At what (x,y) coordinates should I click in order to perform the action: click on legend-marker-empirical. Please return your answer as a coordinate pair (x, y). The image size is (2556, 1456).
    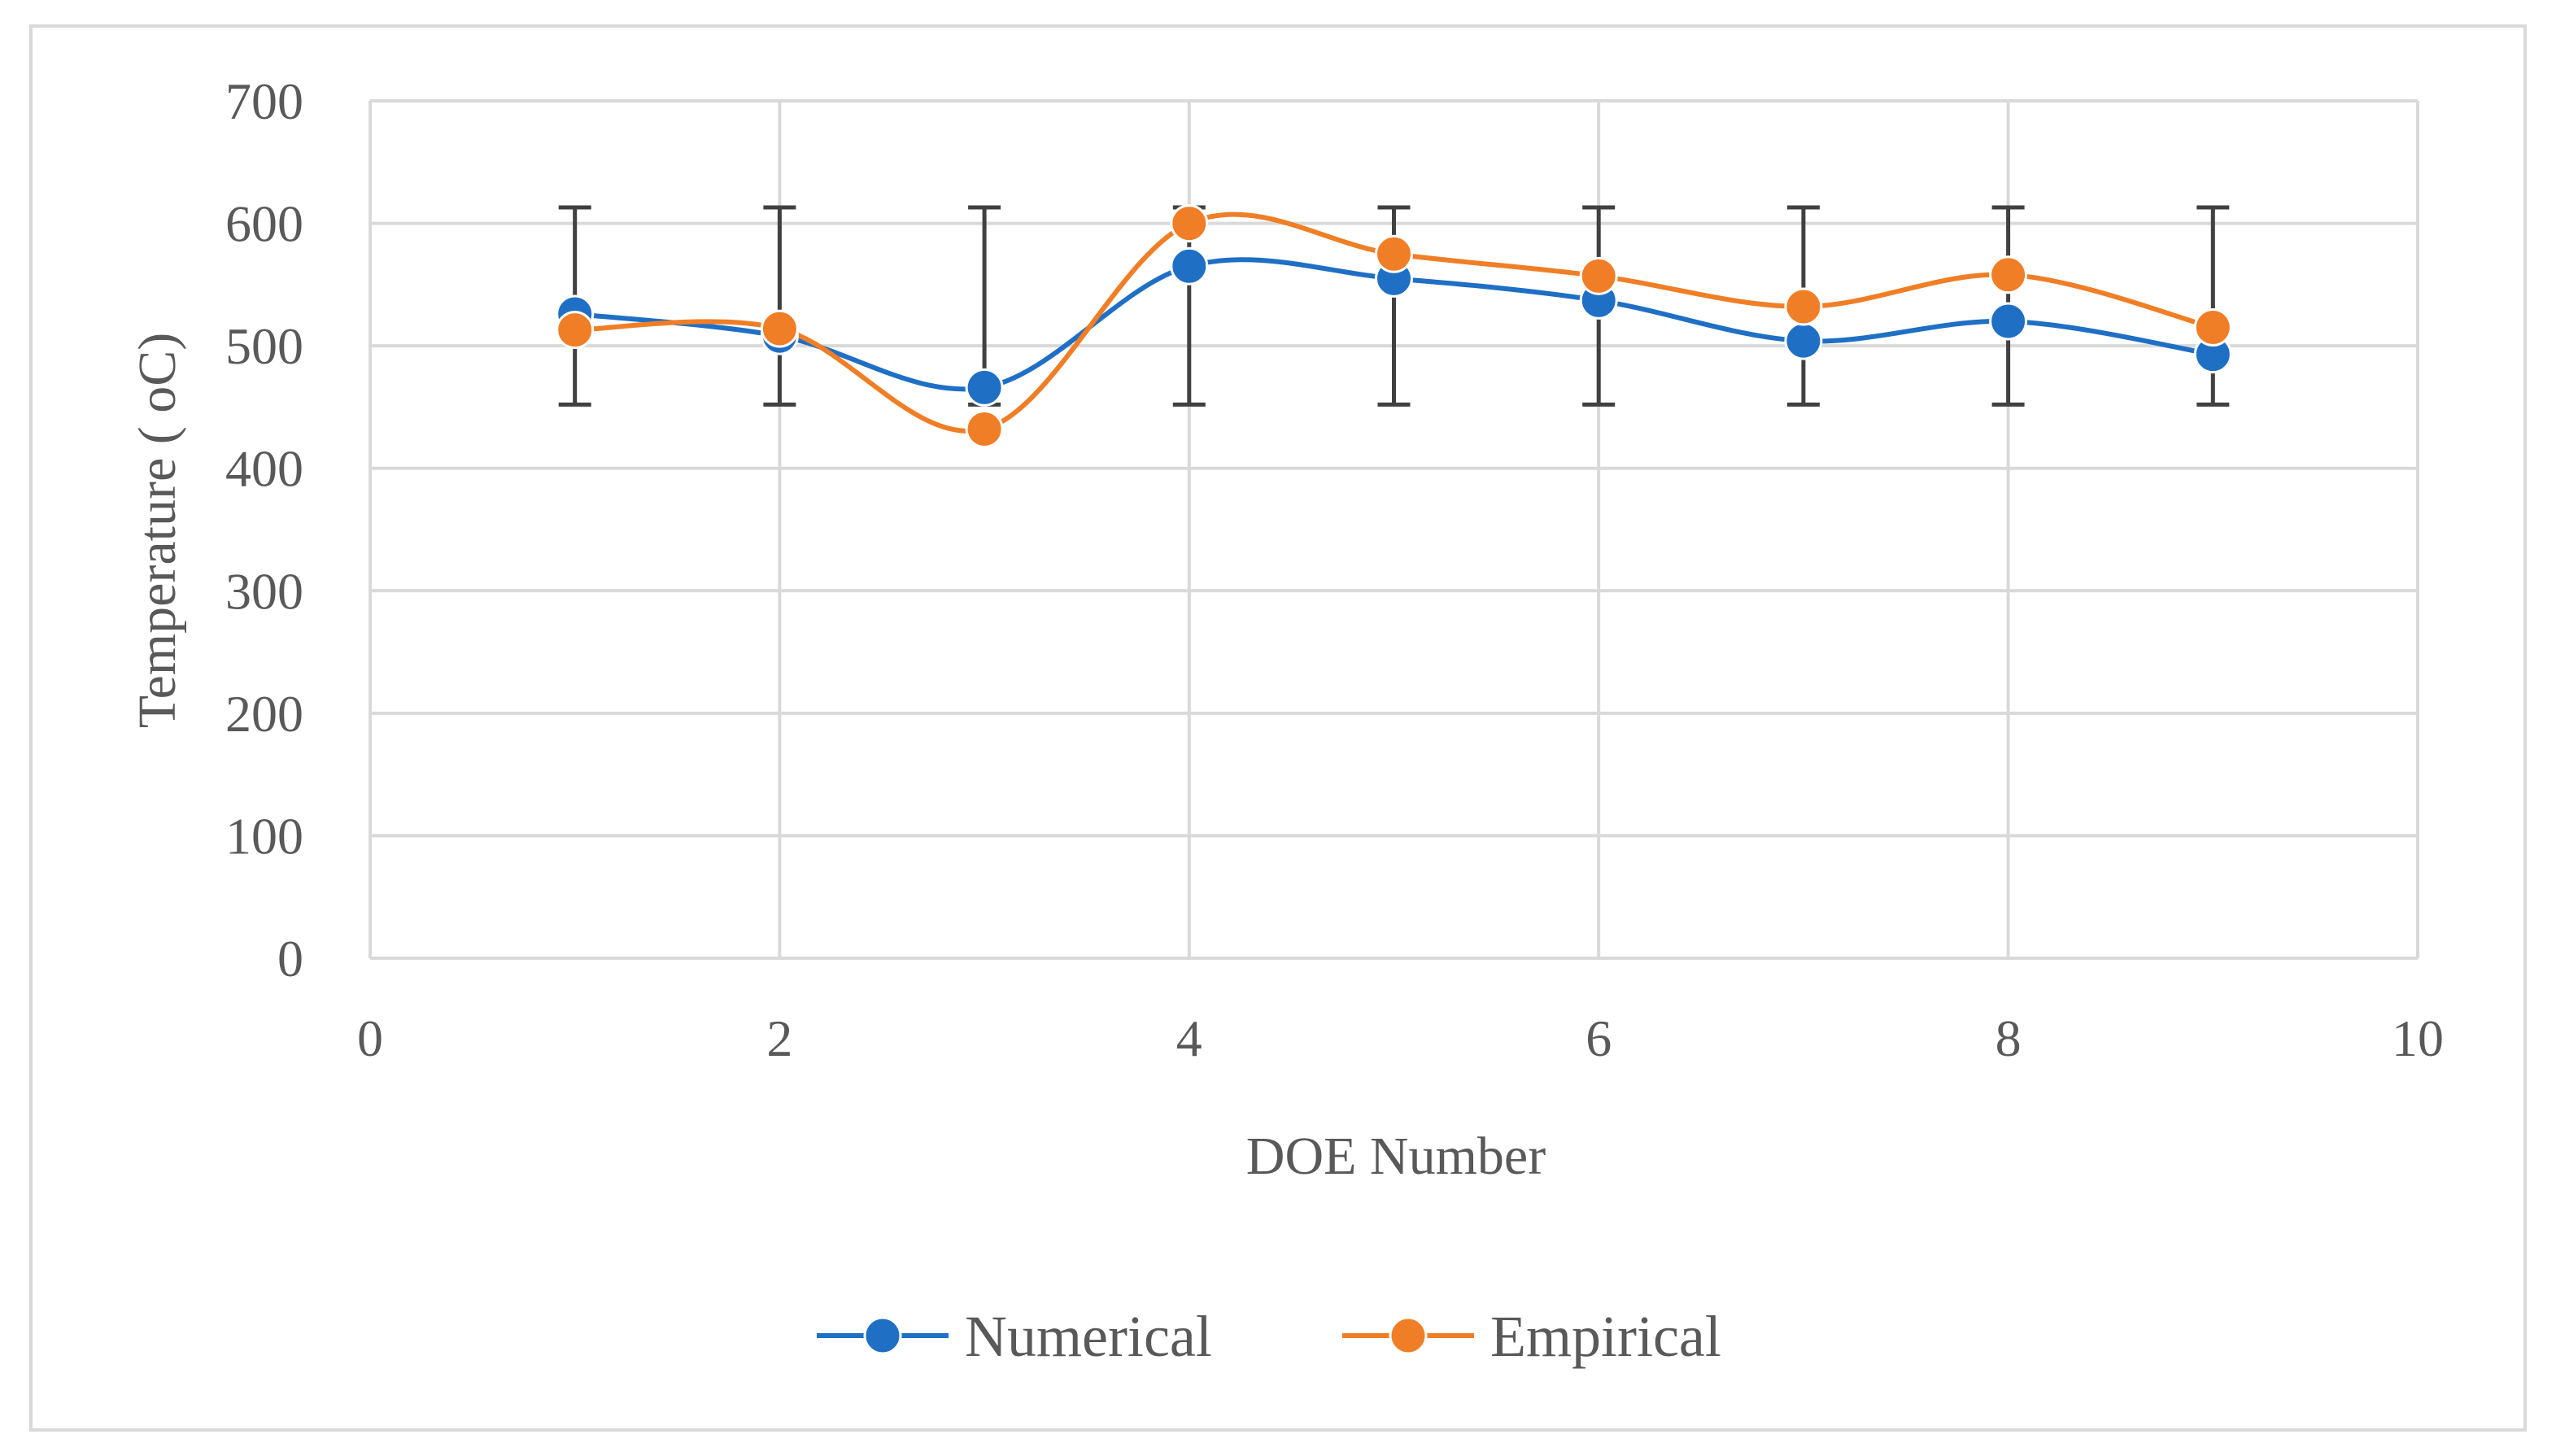
    Looking at the image, I should click on (1408, 1335).